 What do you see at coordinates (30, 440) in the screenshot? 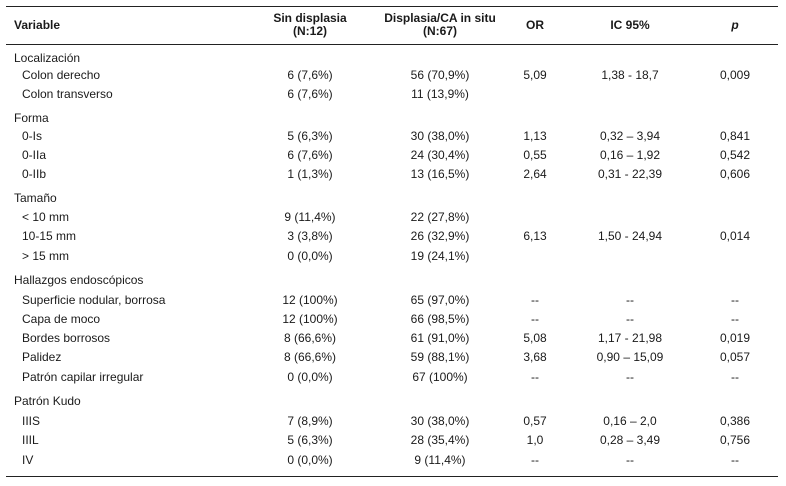
I see `row-label: IIIL` at bounding box center [30, 440].